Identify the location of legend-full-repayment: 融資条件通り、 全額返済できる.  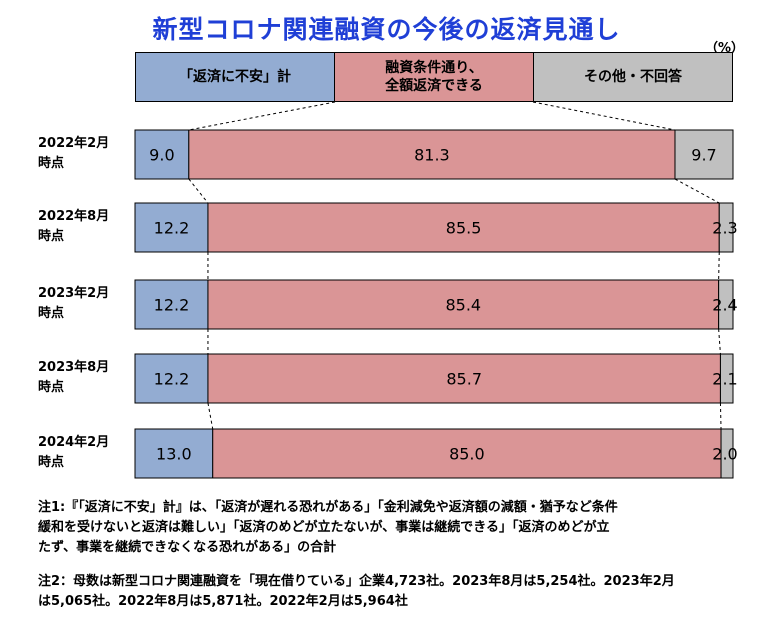
(434, 77).